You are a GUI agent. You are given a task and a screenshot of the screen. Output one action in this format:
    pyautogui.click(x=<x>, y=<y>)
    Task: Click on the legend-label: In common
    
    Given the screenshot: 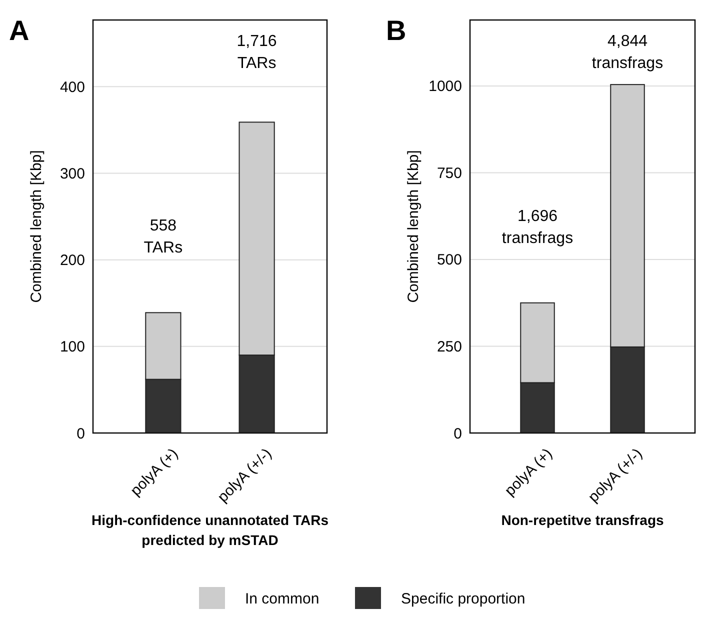 What is the action you would take?
    pyautogui.click(x=282, y=599)
    